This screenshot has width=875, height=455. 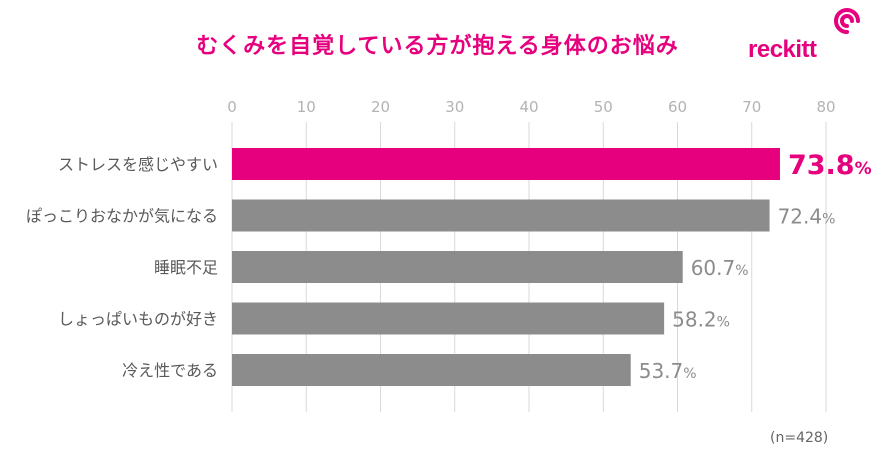 I want to click on value-label: 58.2%, so click(x=701, y=320).